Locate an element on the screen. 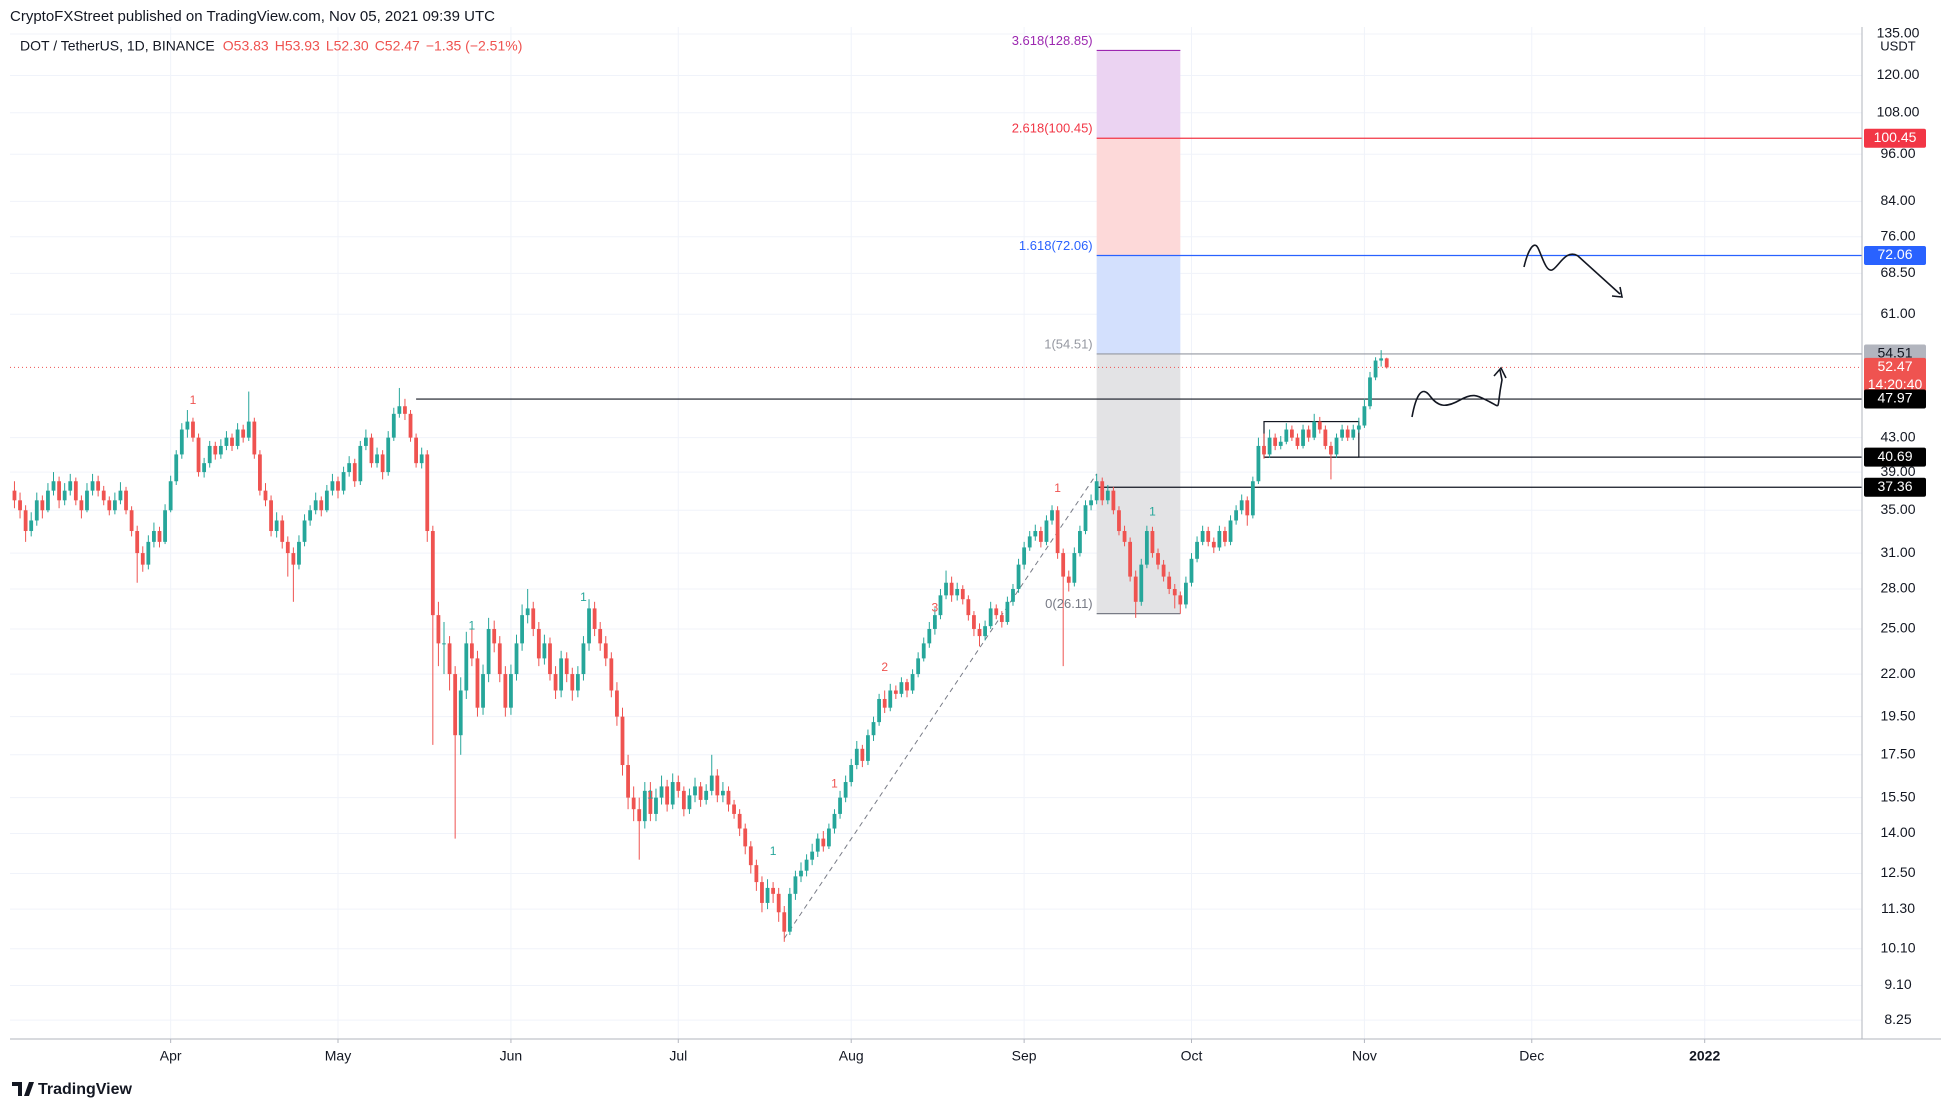  y-tick-label: 120.00 is located at coordinates (1898, 74).